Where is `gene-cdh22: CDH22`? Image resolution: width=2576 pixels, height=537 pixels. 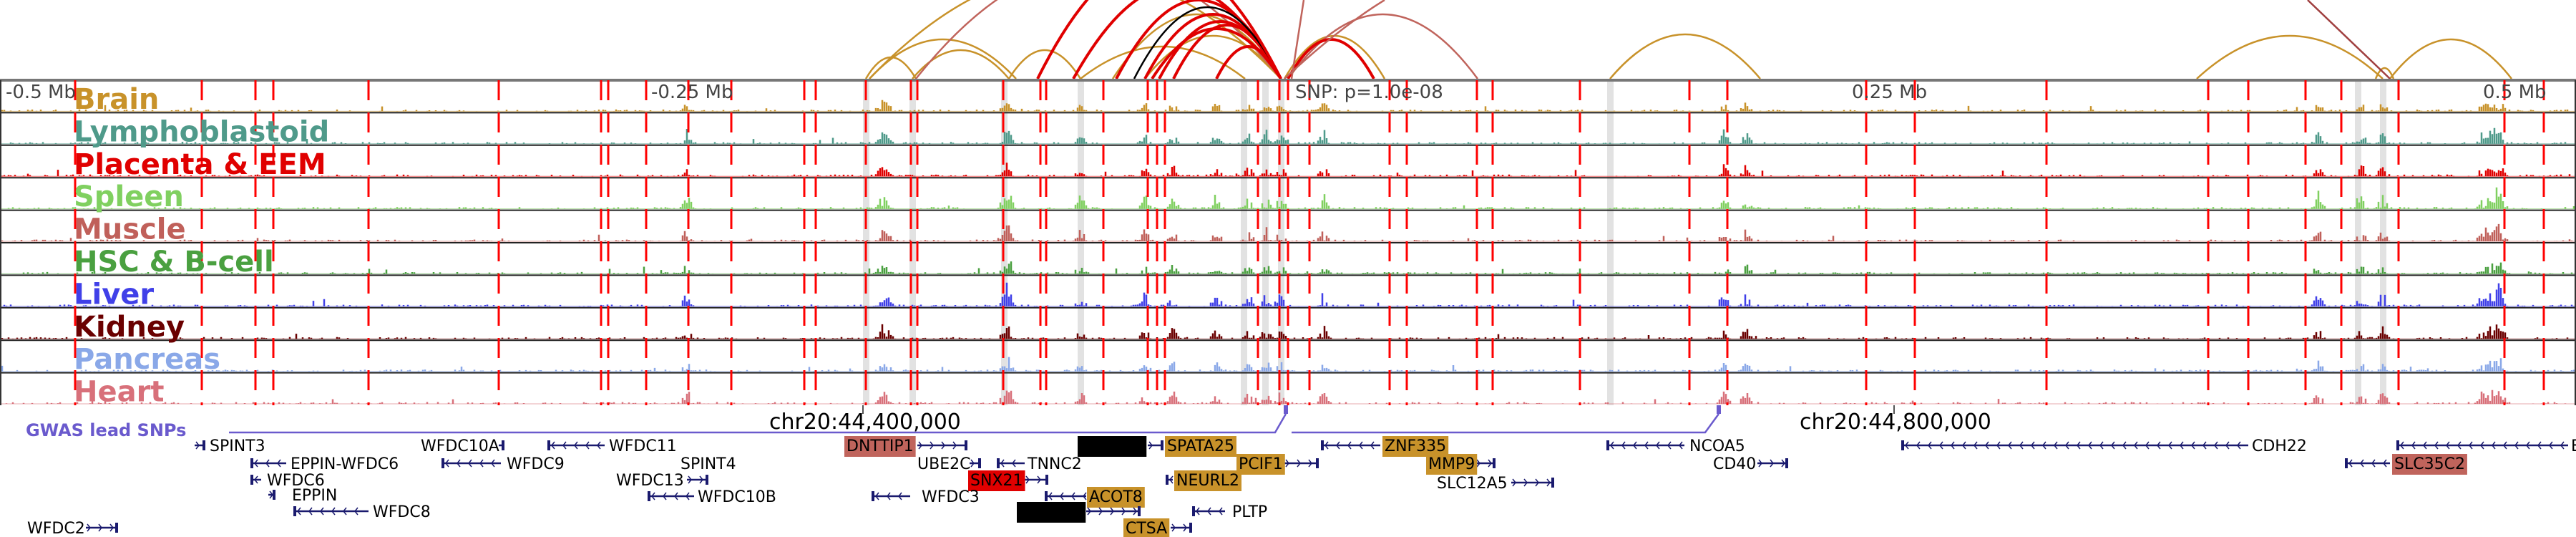 gene-cdh22: CDH22 is located at coordinates (2104, 446).